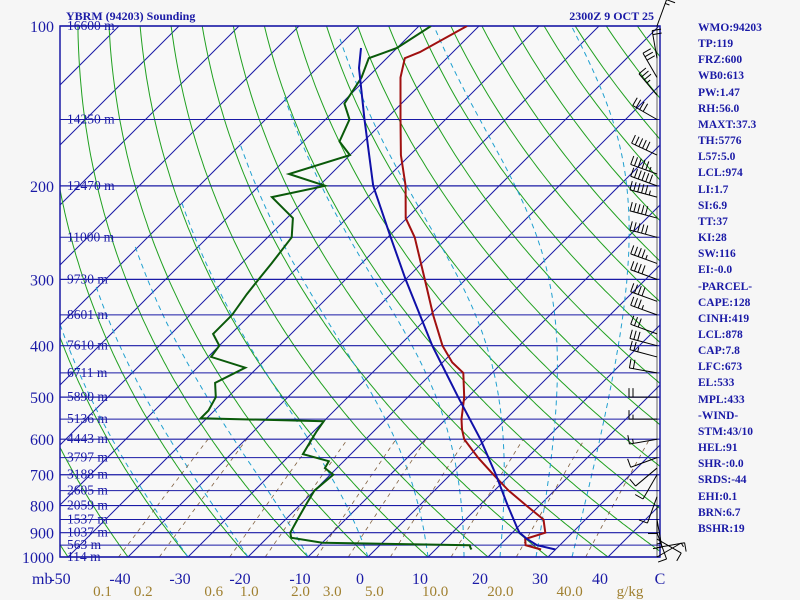 The width and height of the screenshot is (800, 600). I want to click on mixing-ratio-tick-label: 0.6, so click(213, 592).